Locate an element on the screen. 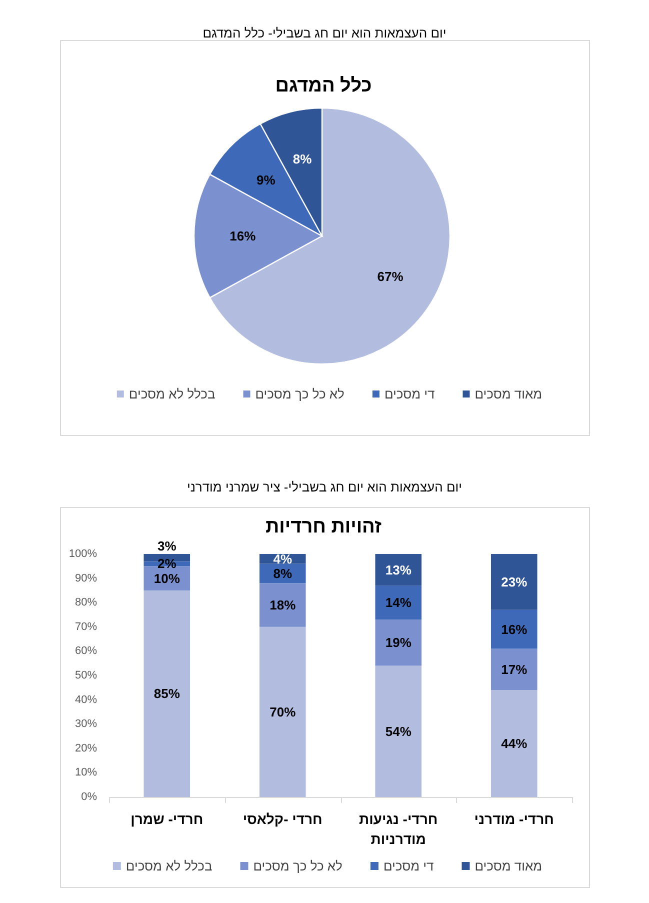 The height and width of the screenshot is (903, 649). x-tick-label: חרדי- שמרן is located at coordinates (167, 819).